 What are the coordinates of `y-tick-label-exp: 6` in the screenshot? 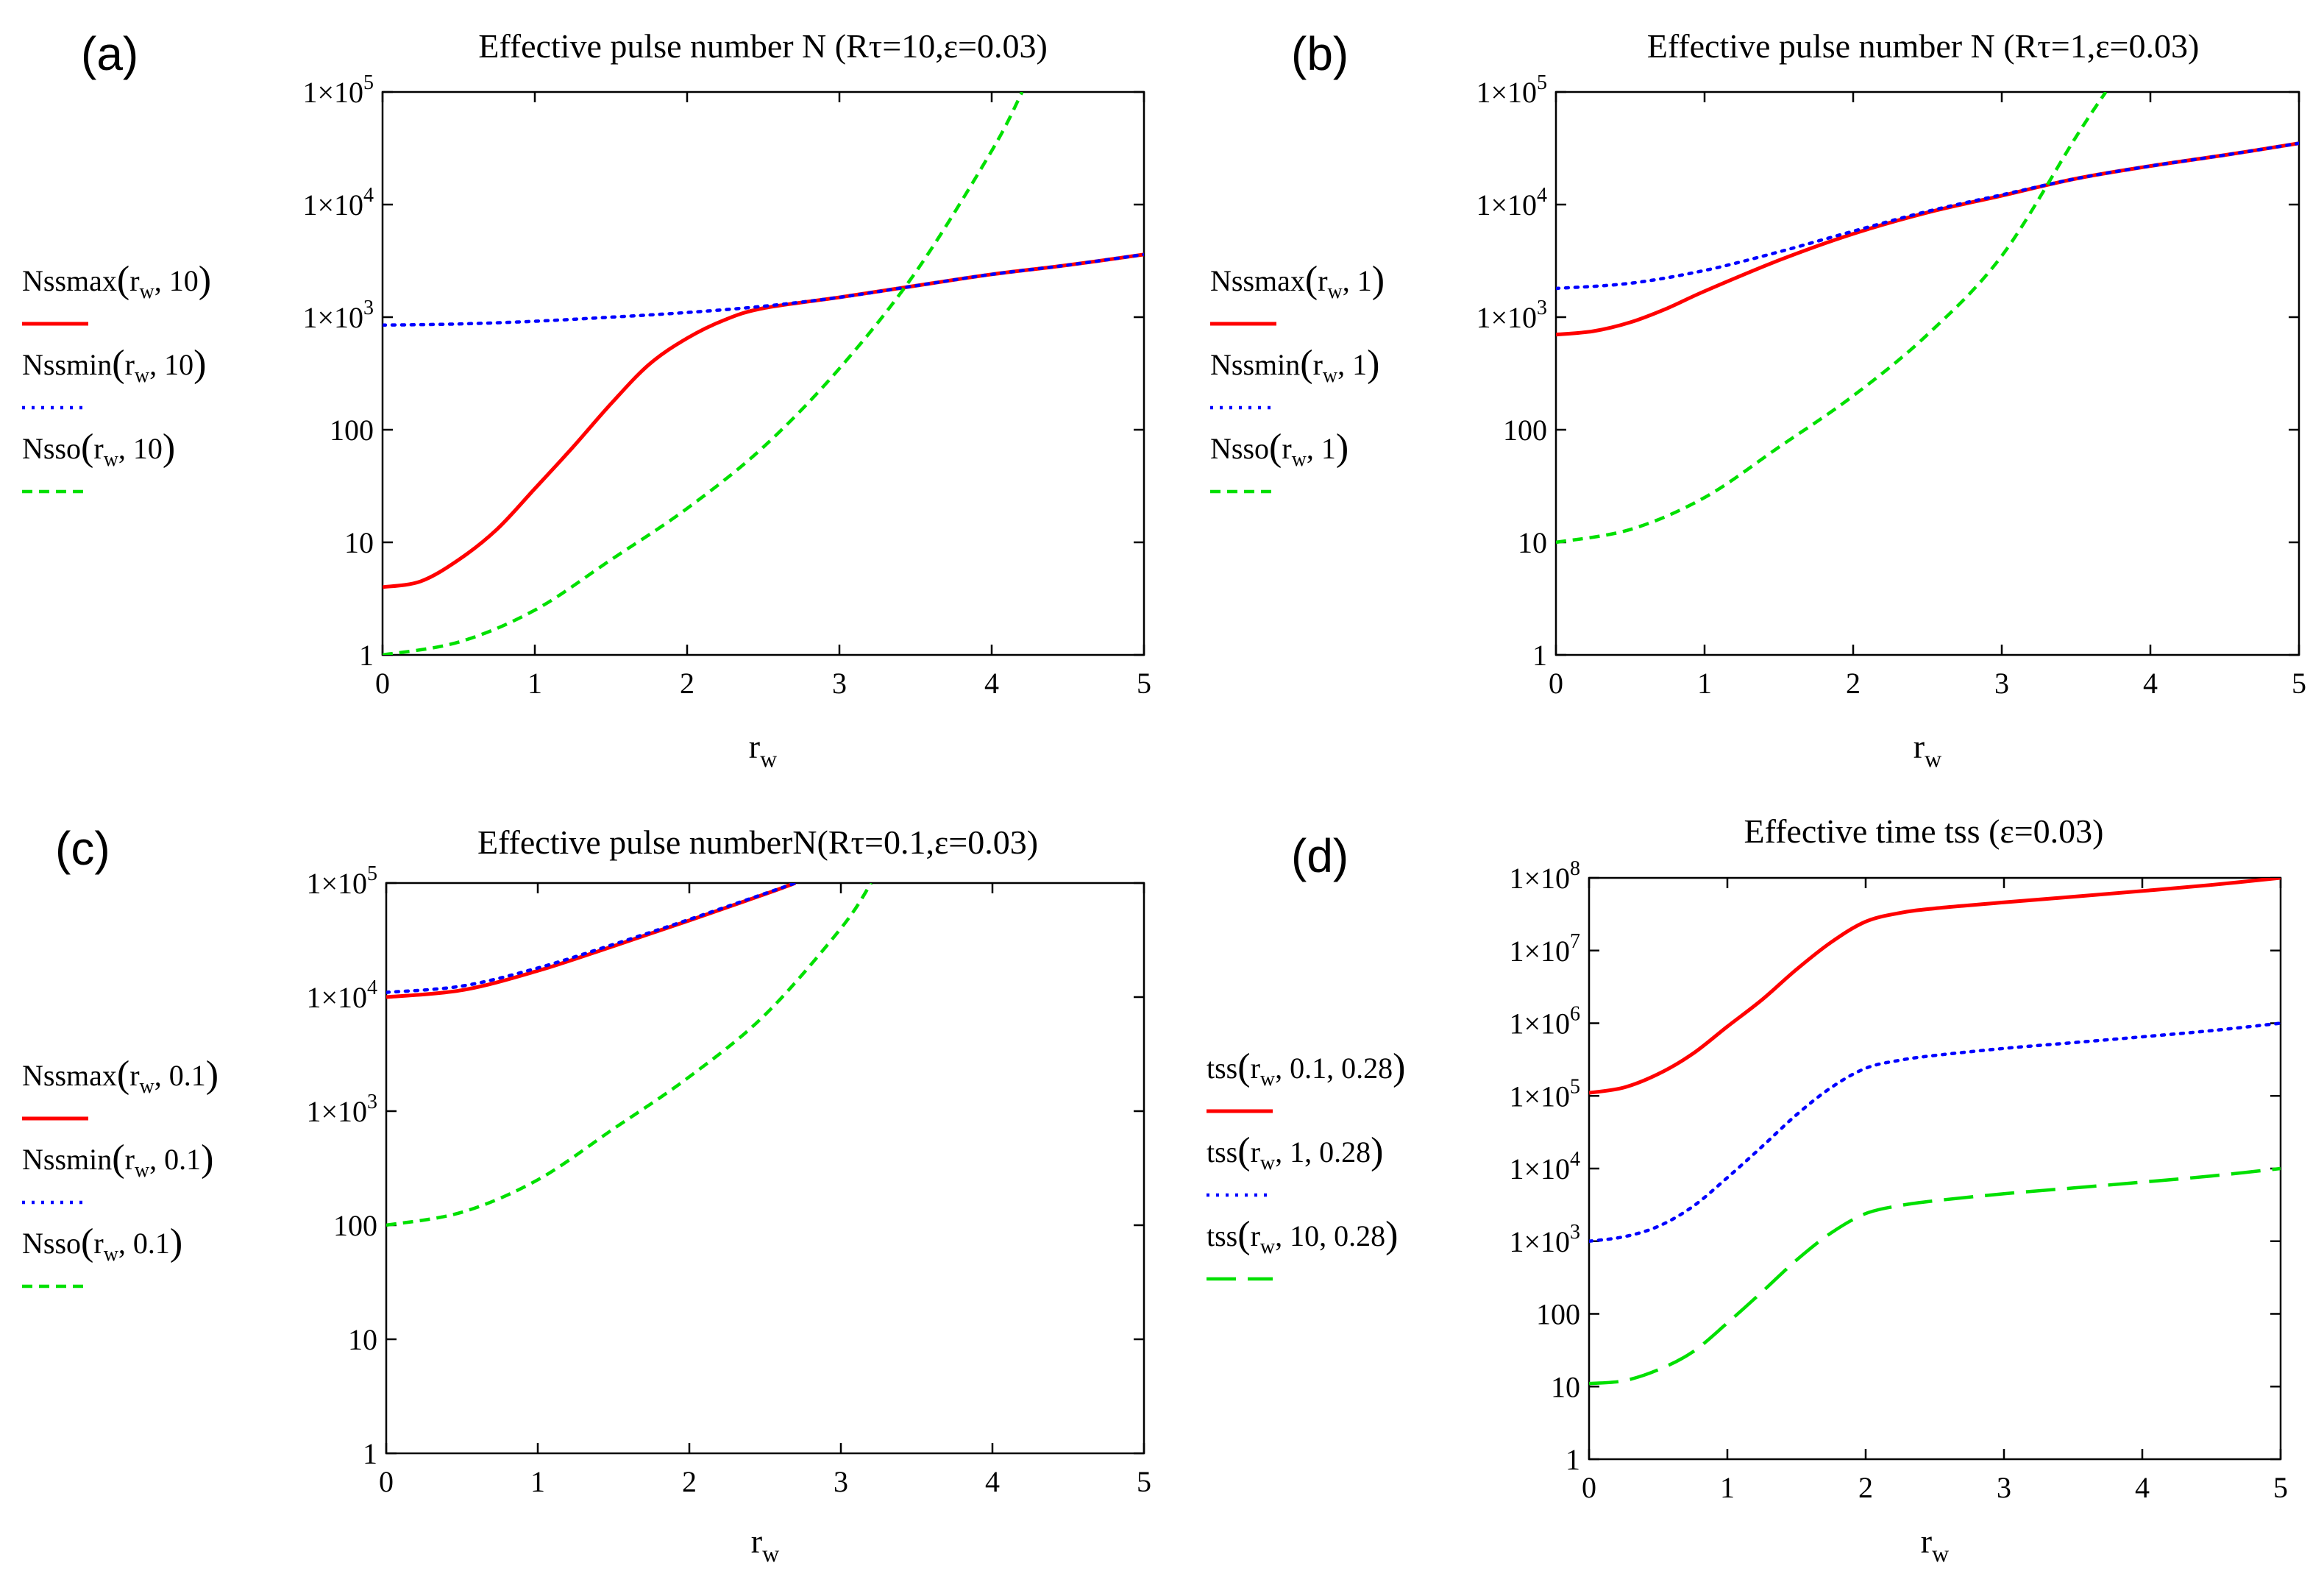 It's located at (1575, 1014).